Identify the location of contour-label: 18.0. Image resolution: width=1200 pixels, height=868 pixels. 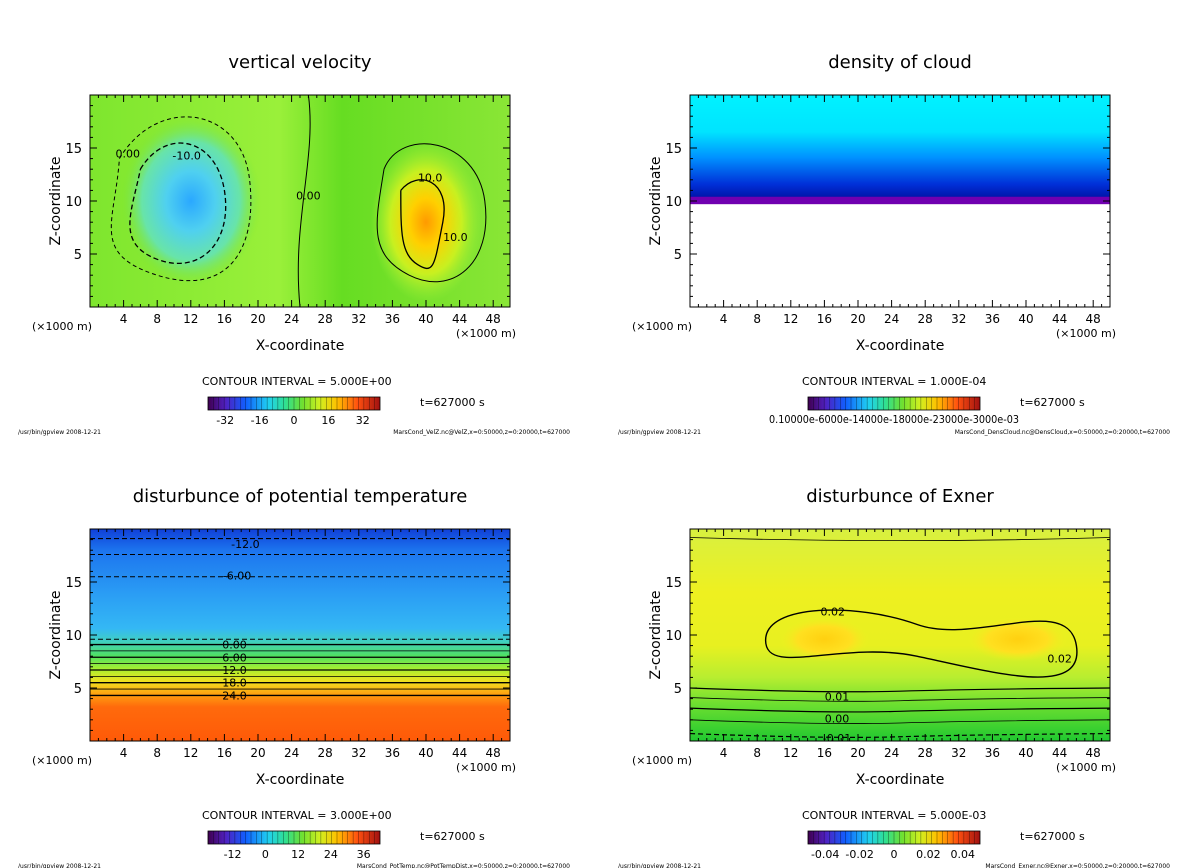
(234, 683).